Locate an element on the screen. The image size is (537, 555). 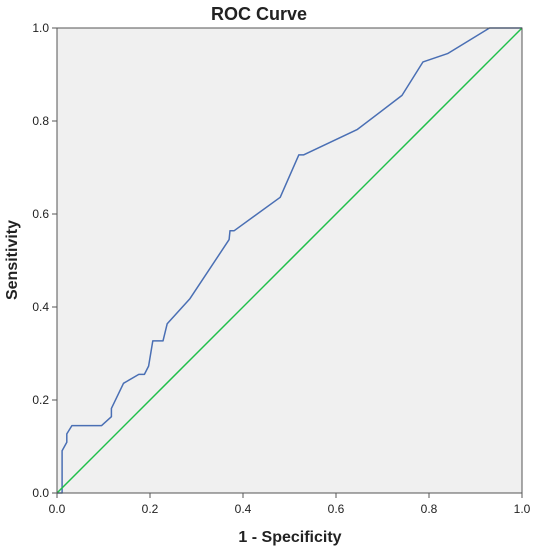
y-tick-label: 0.4 is located at coordinates (40, 307).